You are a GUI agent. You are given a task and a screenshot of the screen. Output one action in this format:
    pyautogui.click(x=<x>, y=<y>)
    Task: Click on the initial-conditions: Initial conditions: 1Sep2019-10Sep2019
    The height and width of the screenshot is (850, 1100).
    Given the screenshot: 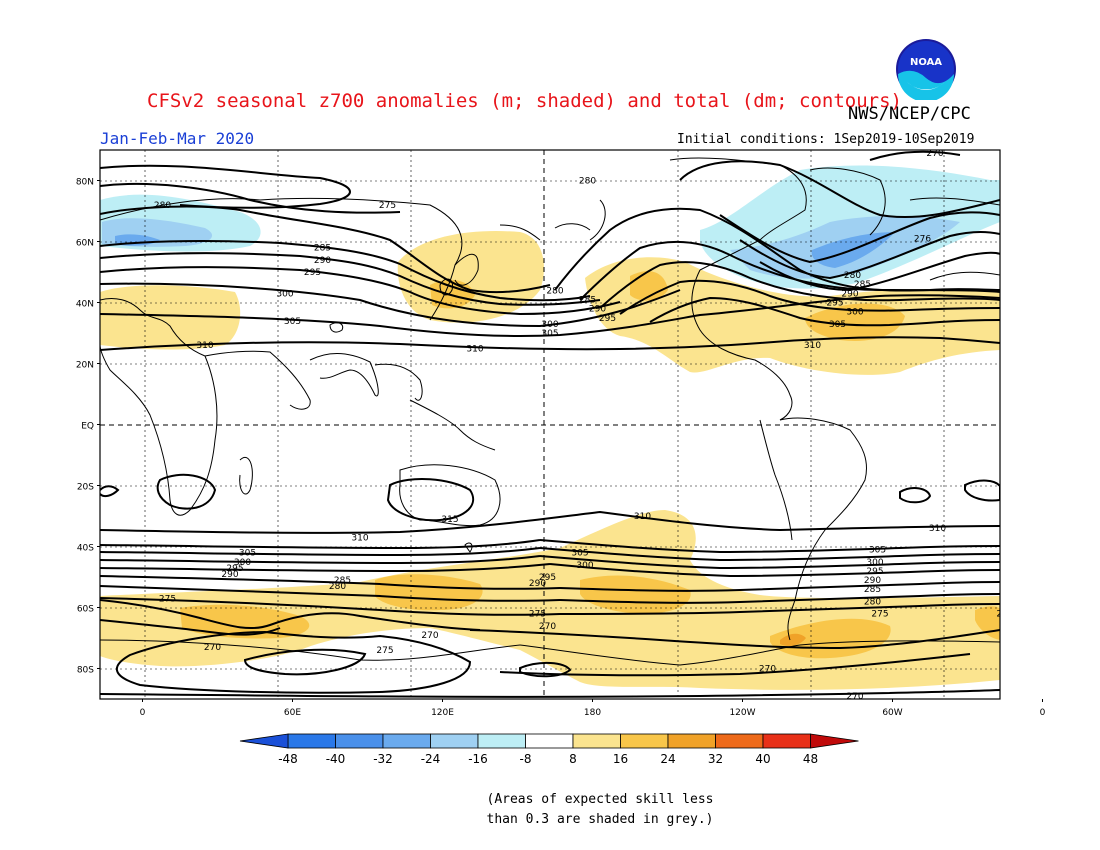 What is the action you would take?
    pyautogui.click(x=826, y=139)
    